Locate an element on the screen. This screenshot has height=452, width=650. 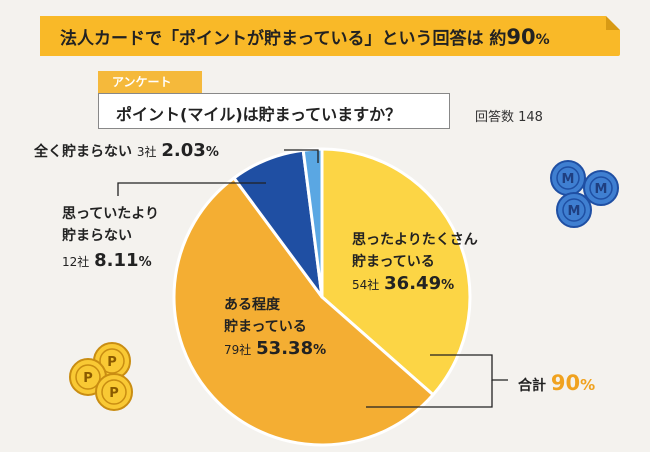
label-none-pct: 2.03 is located at coordinates (183, 150).